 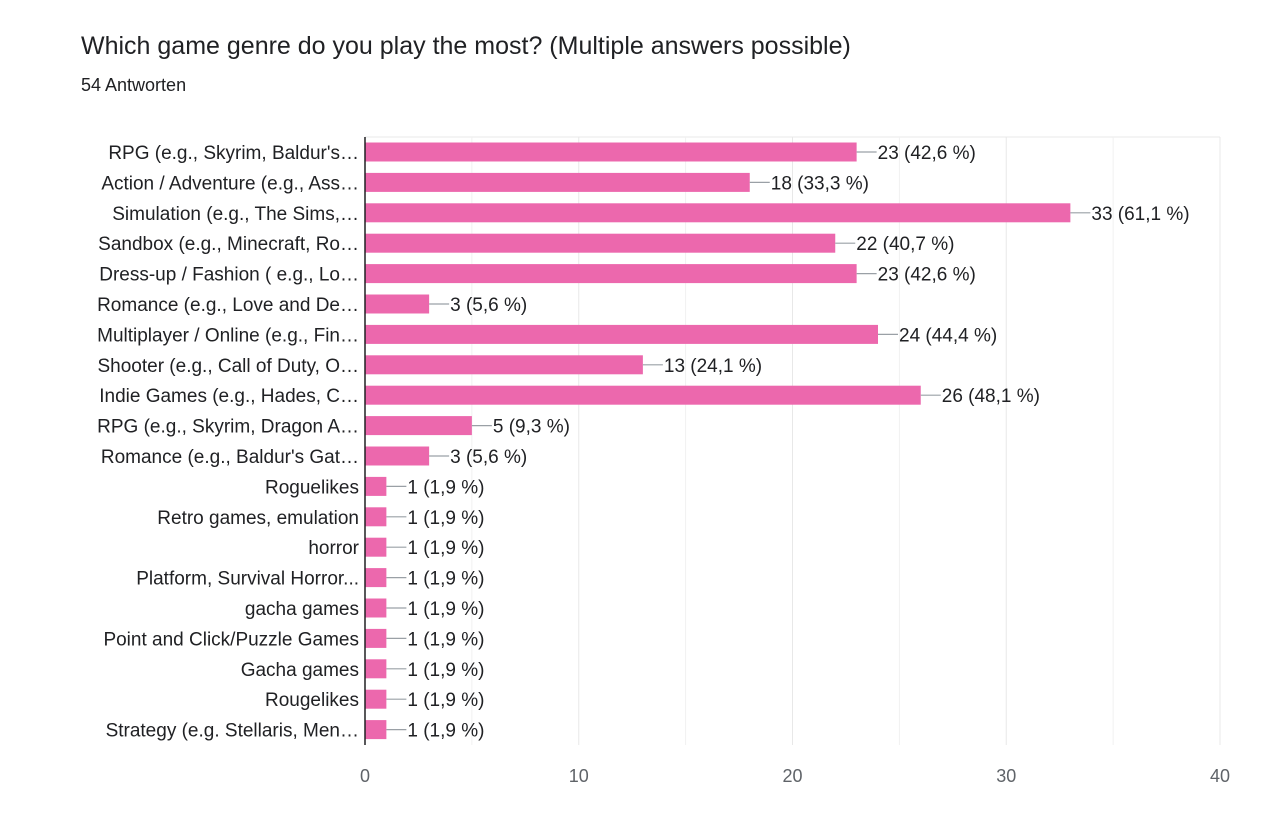 I want to click on category-label: Gacha games, so click(x=300, y=670).